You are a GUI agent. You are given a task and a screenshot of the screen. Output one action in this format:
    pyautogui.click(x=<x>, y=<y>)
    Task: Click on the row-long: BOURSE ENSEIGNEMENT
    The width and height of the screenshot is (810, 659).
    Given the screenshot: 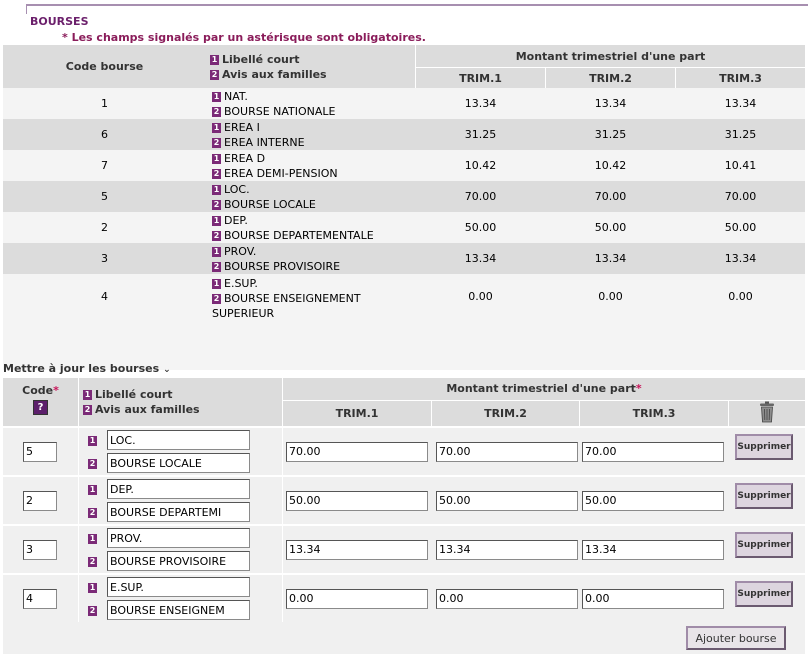 What is the action you would take?
    pyautogui.click(x=292, y=298)
    